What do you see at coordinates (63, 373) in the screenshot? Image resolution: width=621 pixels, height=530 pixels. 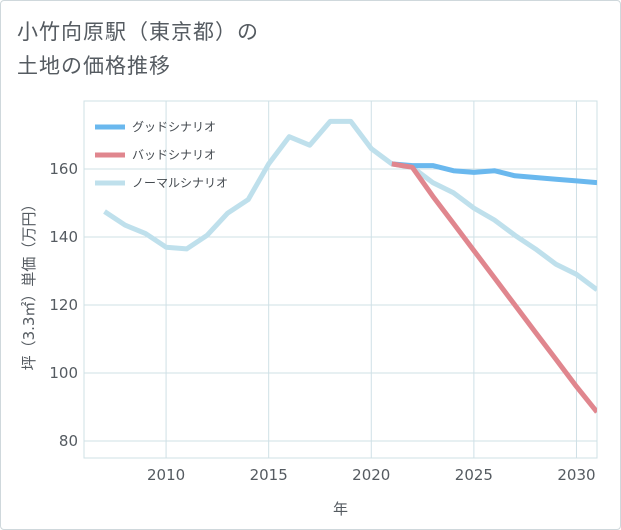 I see `y-tick-label: 100` at bounding box center [63, 373].